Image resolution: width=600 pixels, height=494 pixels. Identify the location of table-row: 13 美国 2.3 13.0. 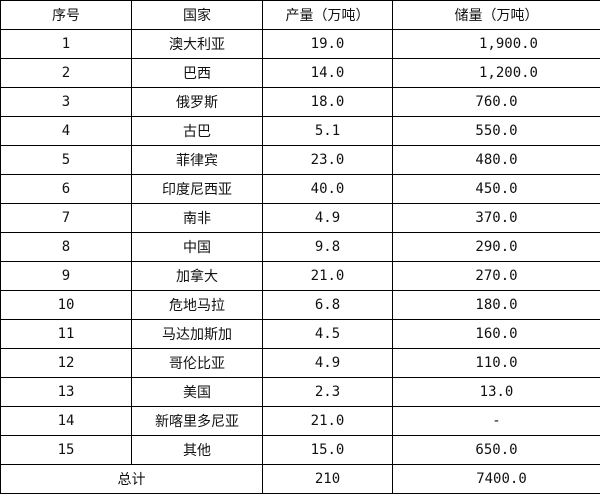
(300, 392).